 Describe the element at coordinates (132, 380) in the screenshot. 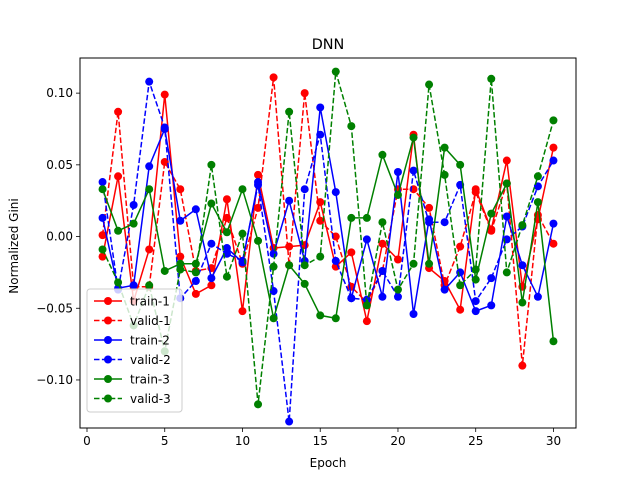

I see `legend-entry: train-3` at that location.